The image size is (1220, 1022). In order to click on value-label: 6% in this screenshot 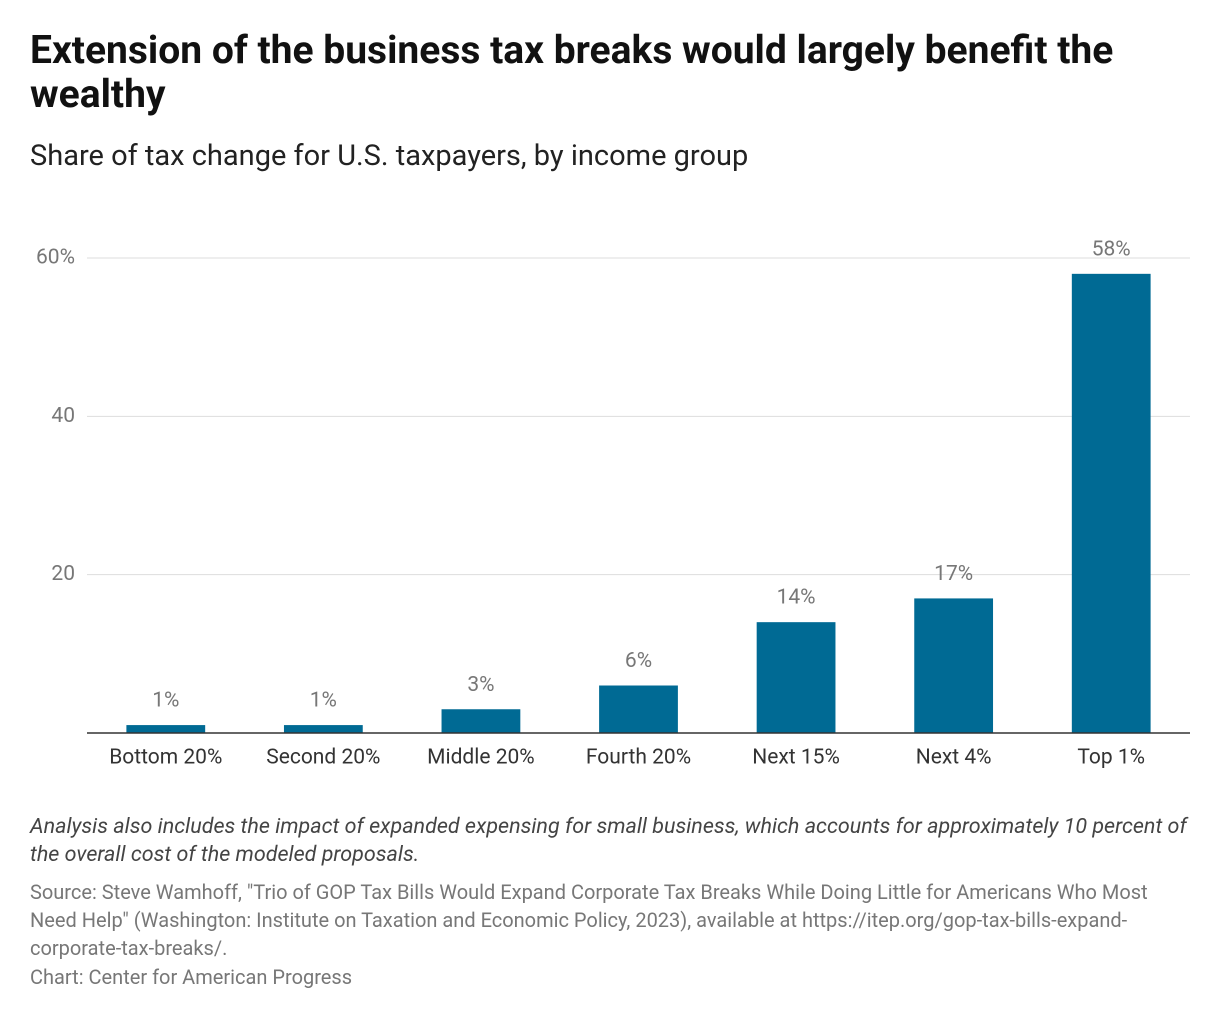, I will do `click(638, 661)`.